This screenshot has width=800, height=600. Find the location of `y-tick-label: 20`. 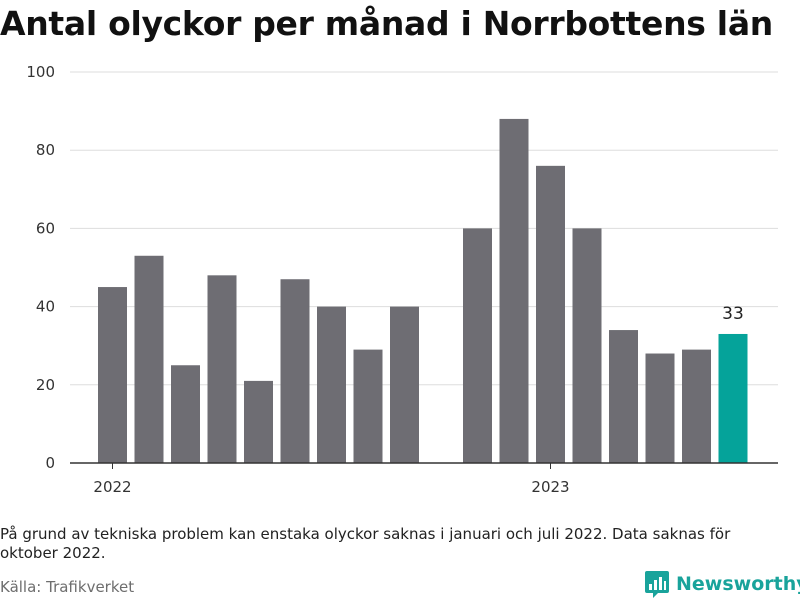

y-tick-label: 20 is located at coordinates (45, 385).